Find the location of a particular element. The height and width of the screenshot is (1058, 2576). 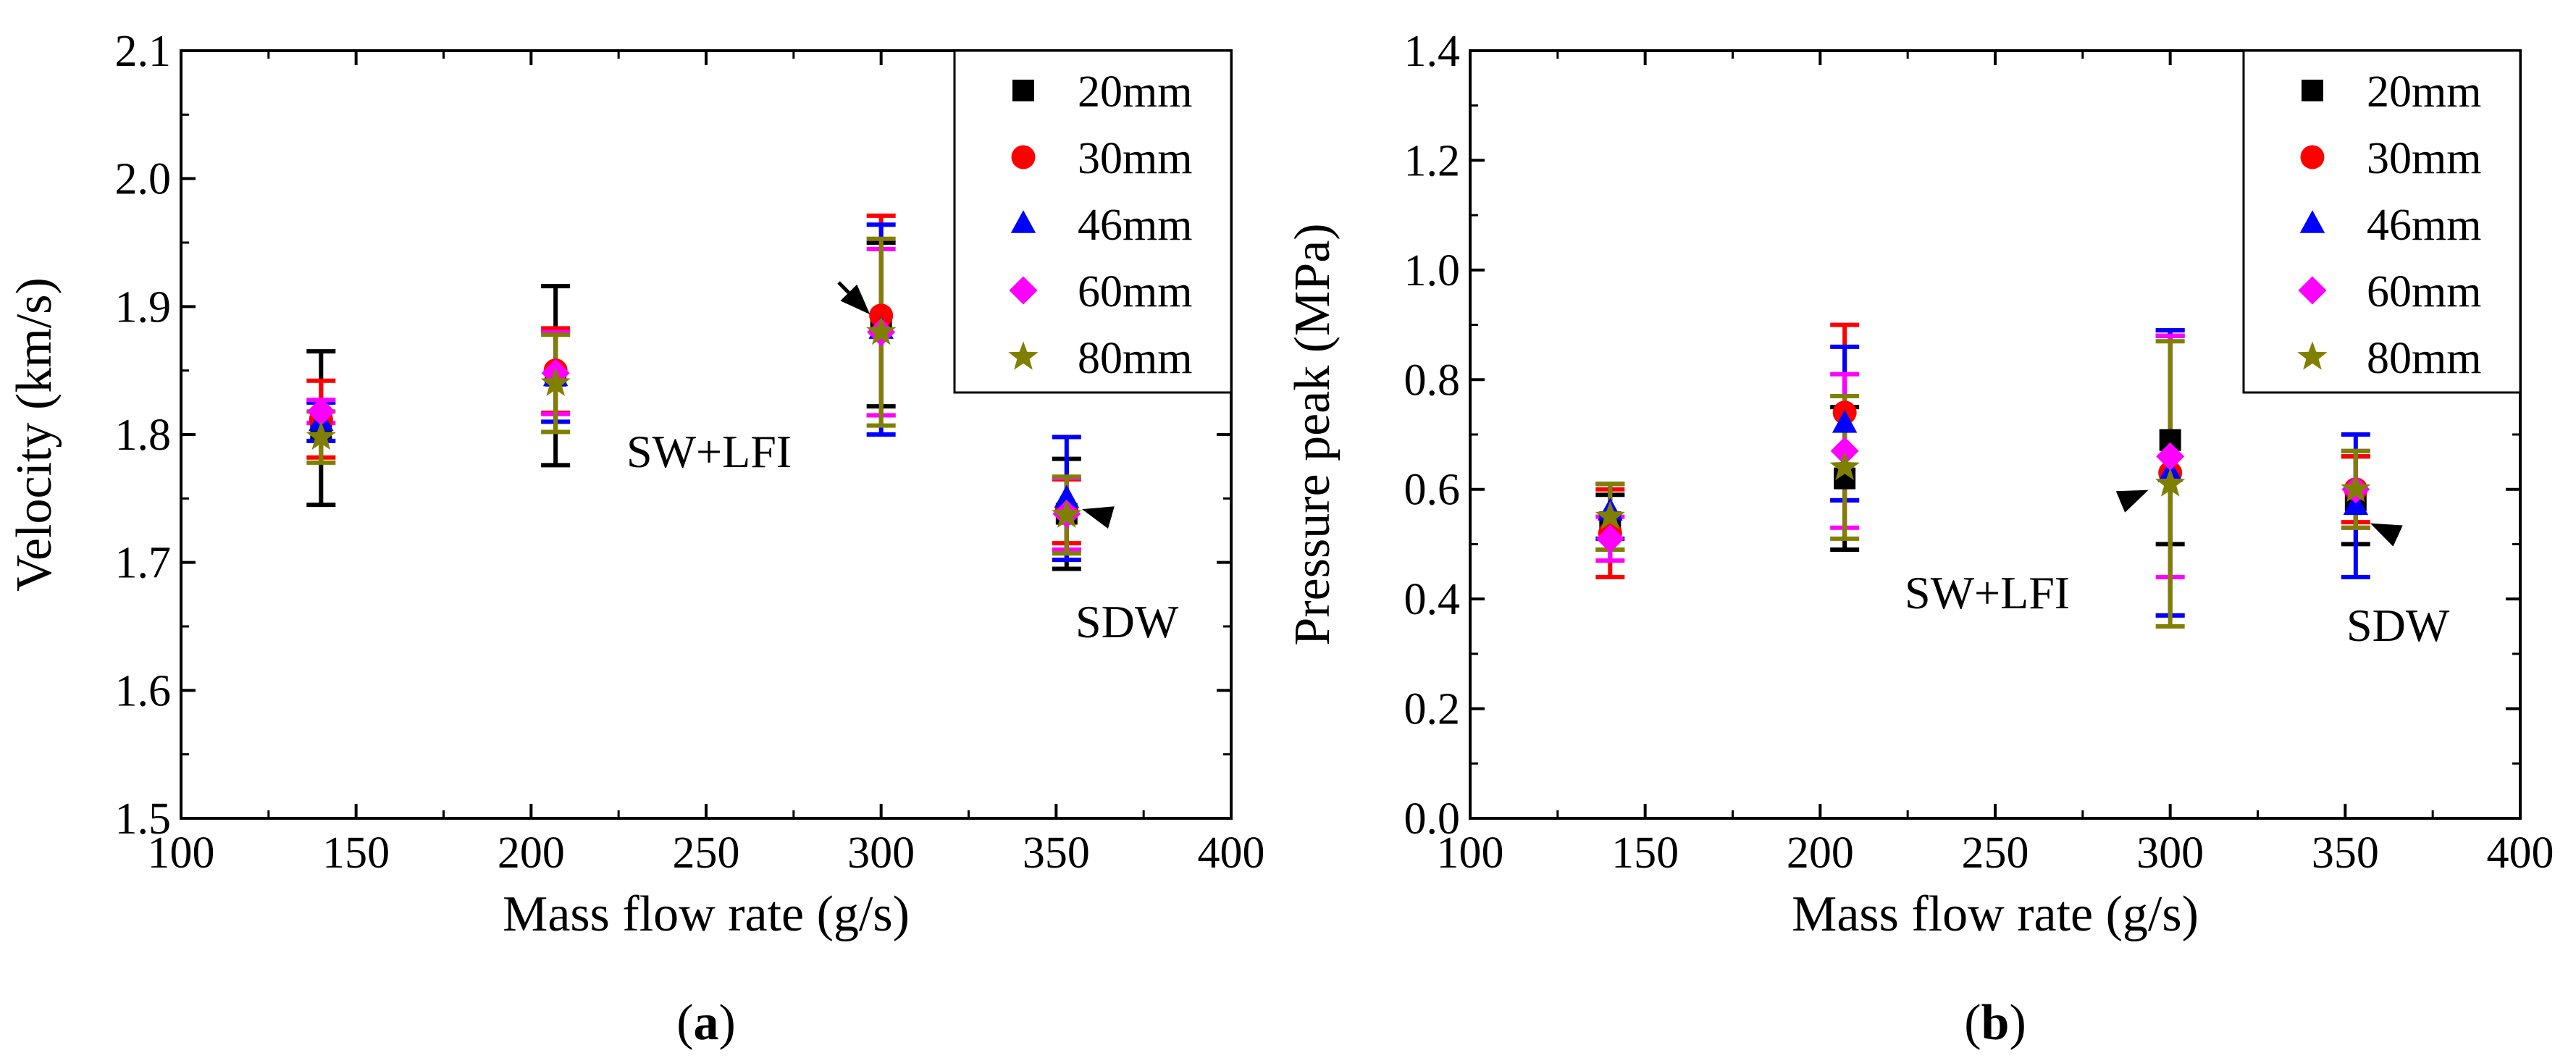

x-tick-label-b: 250 is located at coordinates (1995, 853).